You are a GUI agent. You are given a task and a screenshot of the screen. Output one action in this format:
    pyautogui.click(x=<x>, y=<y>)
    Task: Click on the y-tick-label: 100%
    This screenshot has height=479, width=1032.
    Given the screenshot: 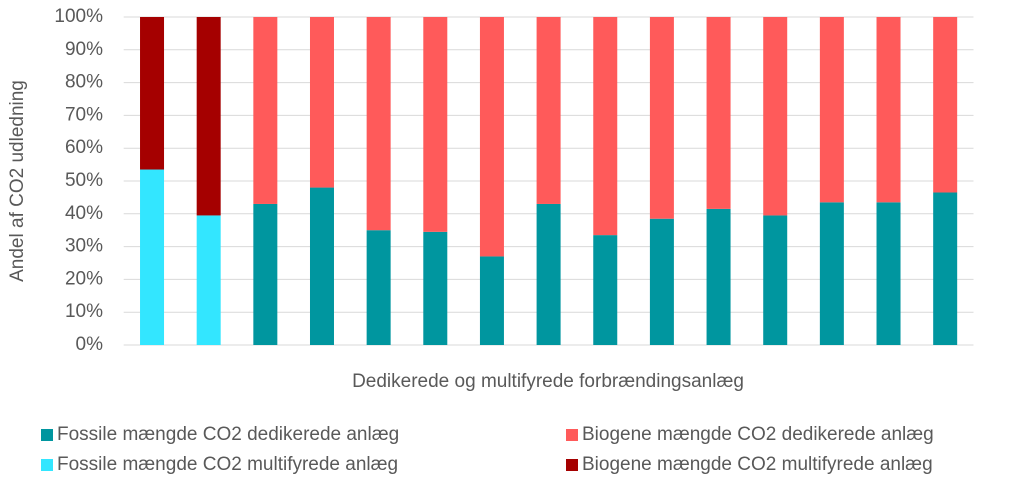 What is the action you would take?
    pyautogui.click(x=78, y=16)
    